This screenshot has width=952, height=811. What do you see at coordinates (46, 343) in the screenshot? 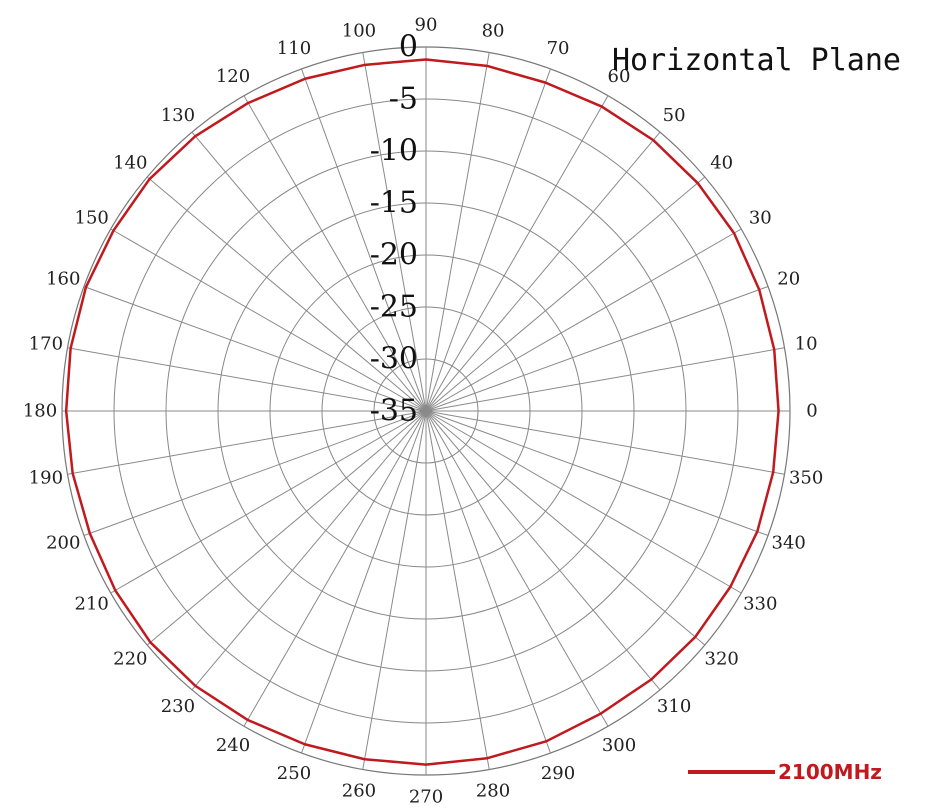
I see `angle-tick-label: 170` at bounding box center [46, 343].